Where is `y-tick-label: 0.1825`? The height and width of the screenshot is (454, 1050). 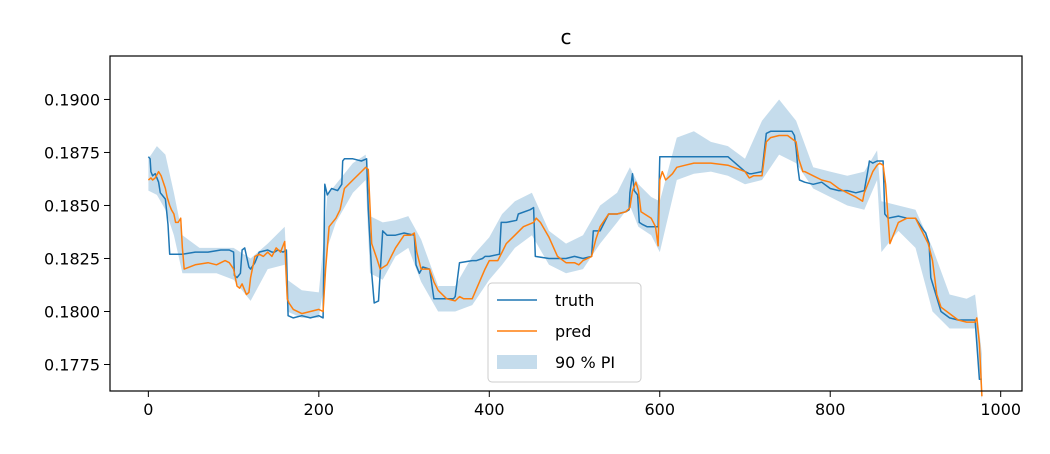
y-tick-label: 0.1825 is located at coordinates (72, 258).